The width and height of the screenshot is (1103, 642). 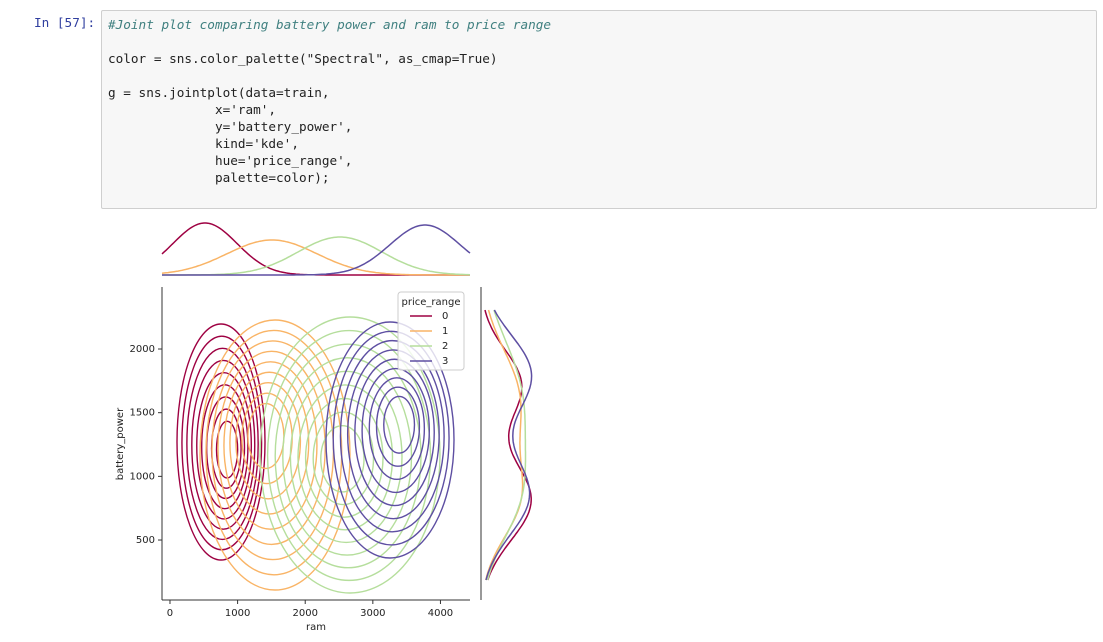 What do you see at coordinates (192, 109) in the screenshot?
I see `code-line: x='ram',` at bounding box center [192, 109].